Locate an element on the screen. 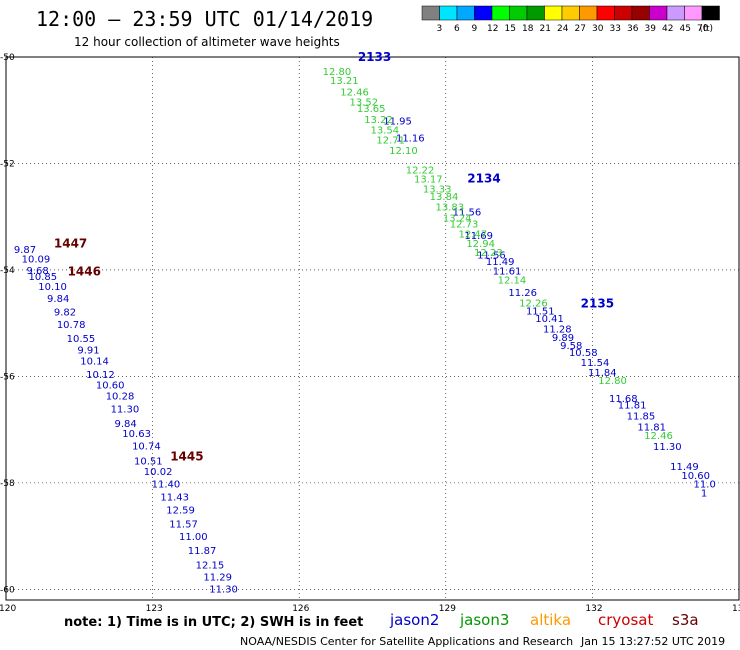 The image size is (740, 650). colorbar-label: 45 is located at coordinates (685, 29).